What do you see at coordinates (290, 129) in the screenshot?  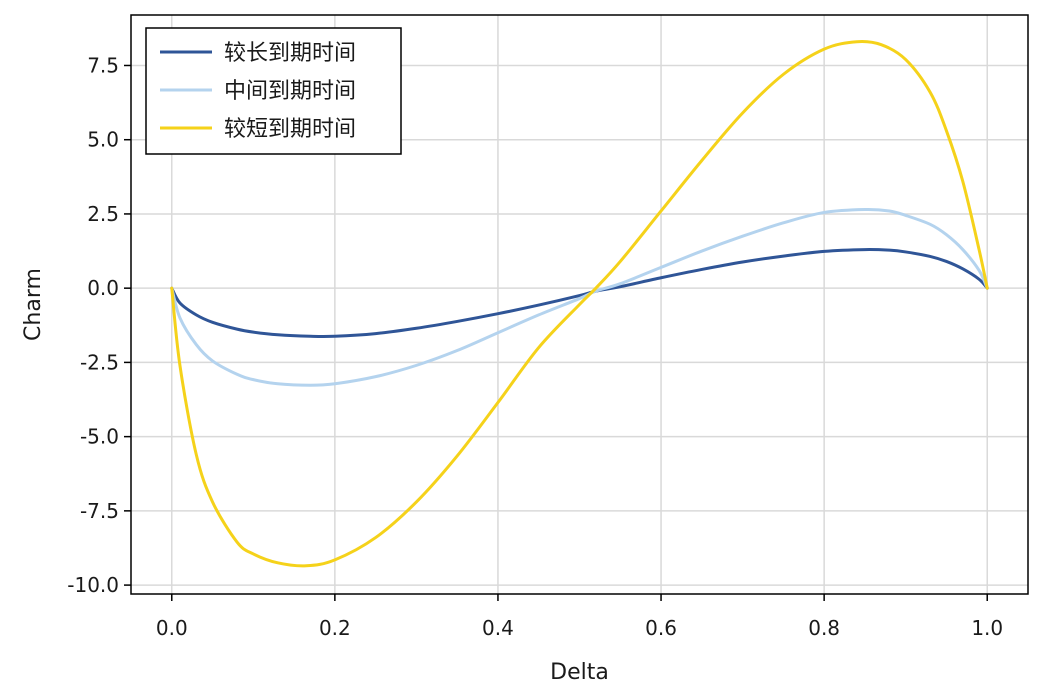 I see `legend-label: 较短到期时间` at bounding box center [290, 129].